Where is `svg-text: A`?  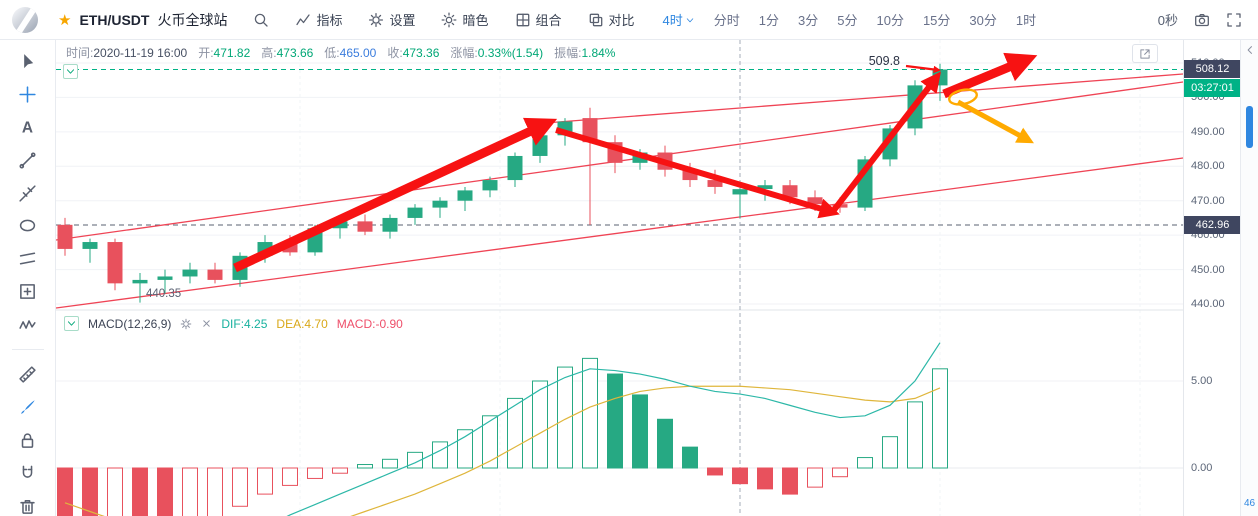 svg-text: A is located at coordinates (27, 128).